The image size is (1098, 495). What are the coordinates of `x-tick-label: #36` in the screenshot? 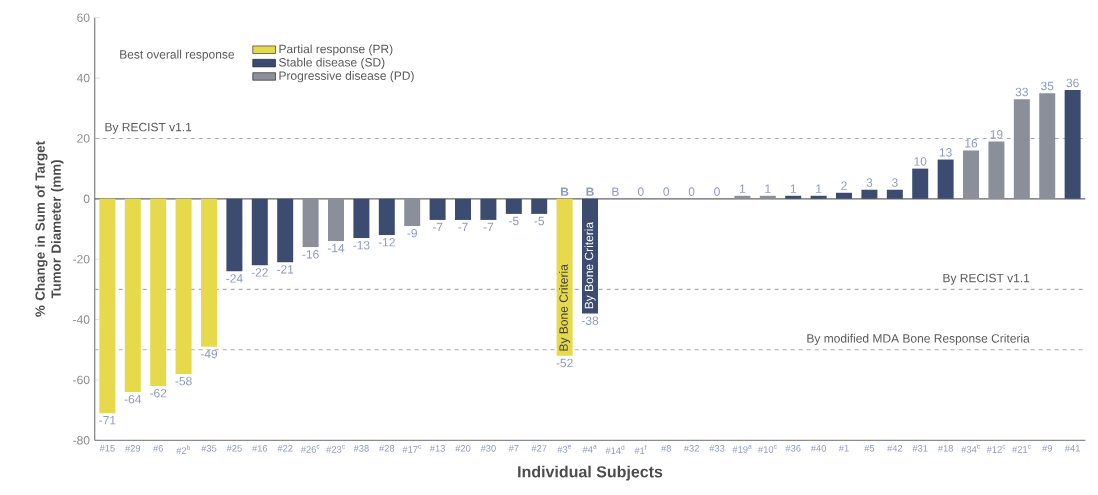 It's located at (793, 448).